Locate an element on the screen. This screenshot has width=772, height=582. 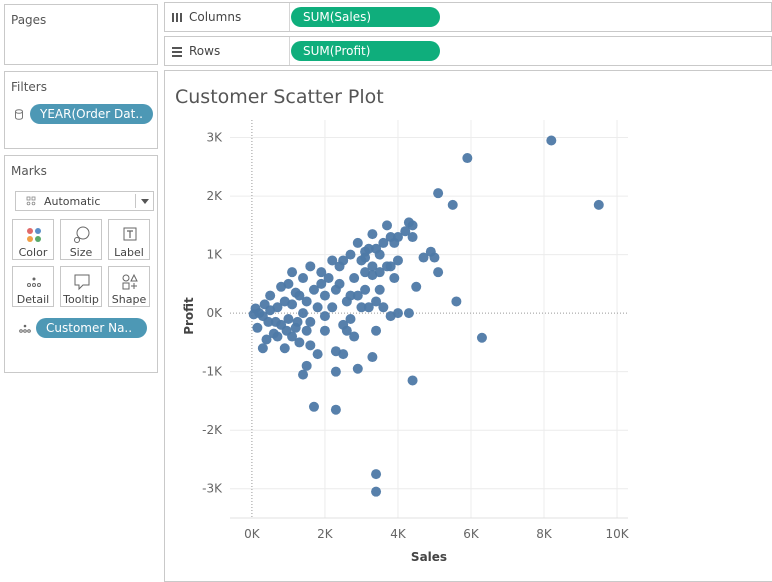
rows-shelf: Rows SUM(Profit) is located at coordinates (468, 51).